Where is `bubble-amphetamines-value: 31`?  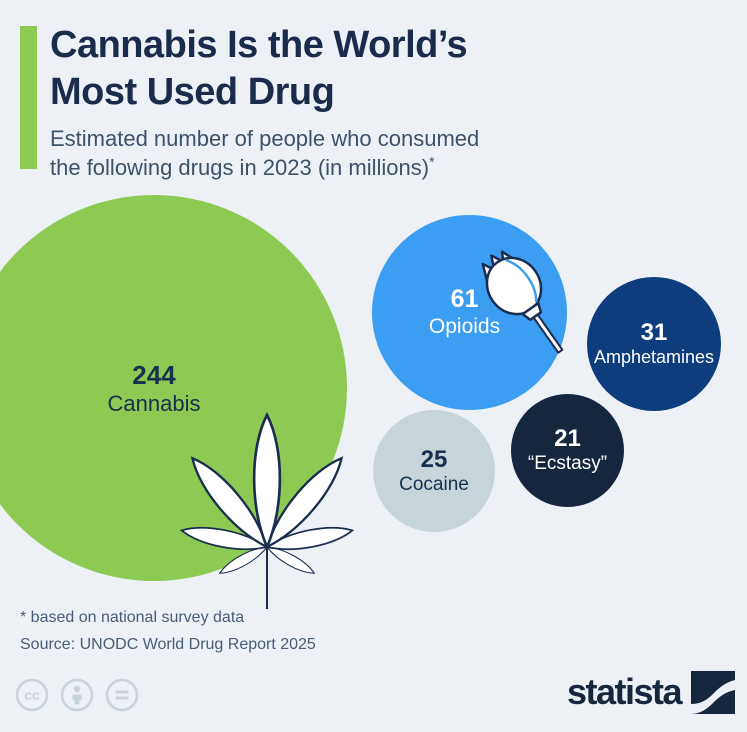
bubble-amphetamines-value: 31 is located at coordinates (654, 332).